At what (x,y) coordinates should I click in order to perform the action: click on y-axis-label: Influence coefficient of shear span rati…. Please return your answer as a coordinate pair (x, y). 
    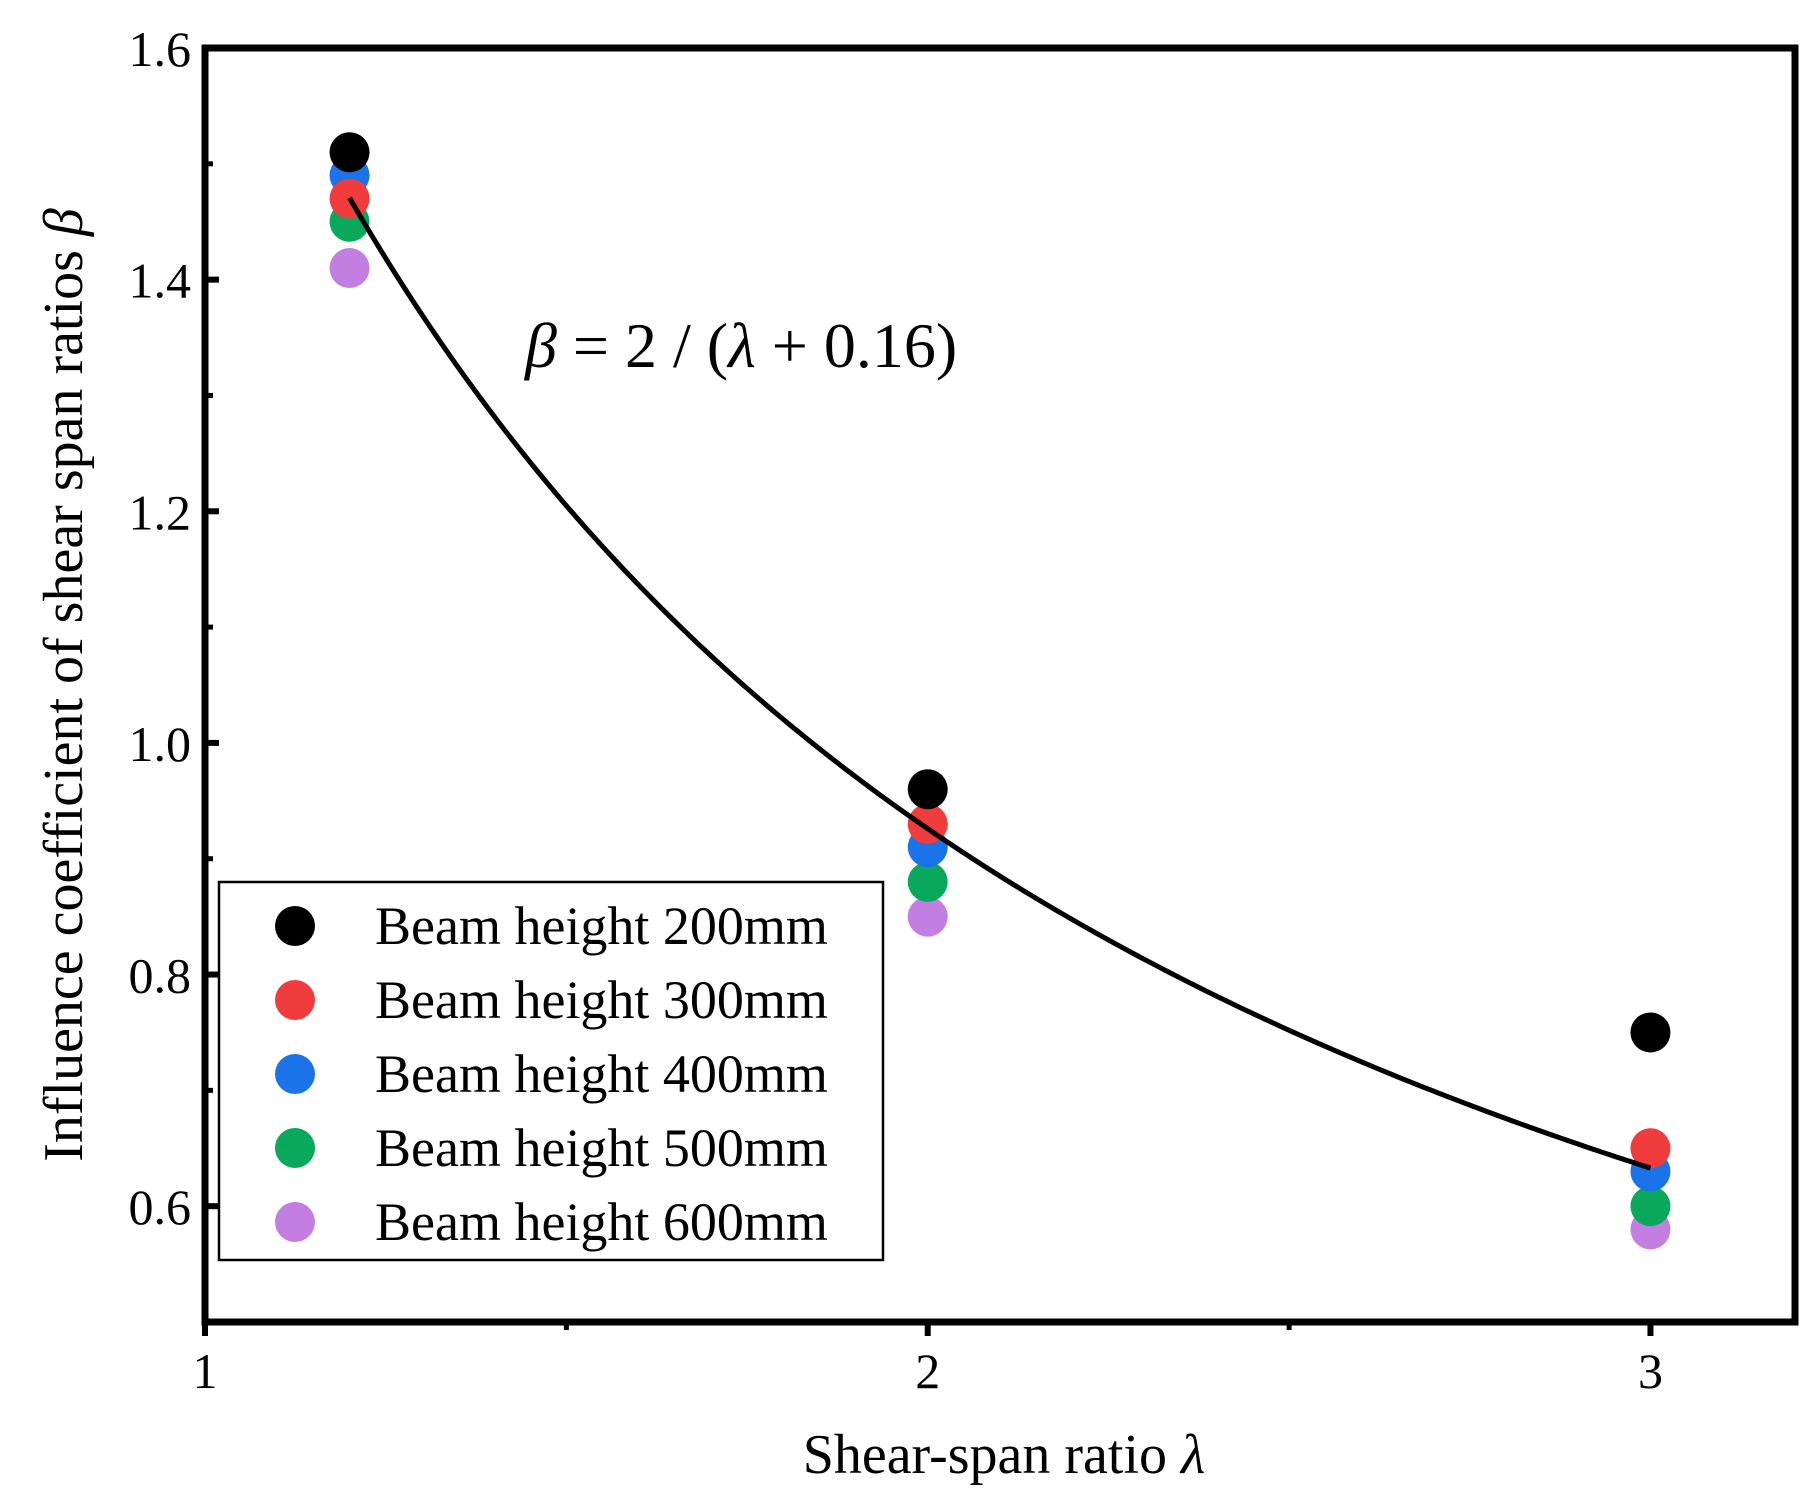
    Looking at the image, I should click on (64, 685).